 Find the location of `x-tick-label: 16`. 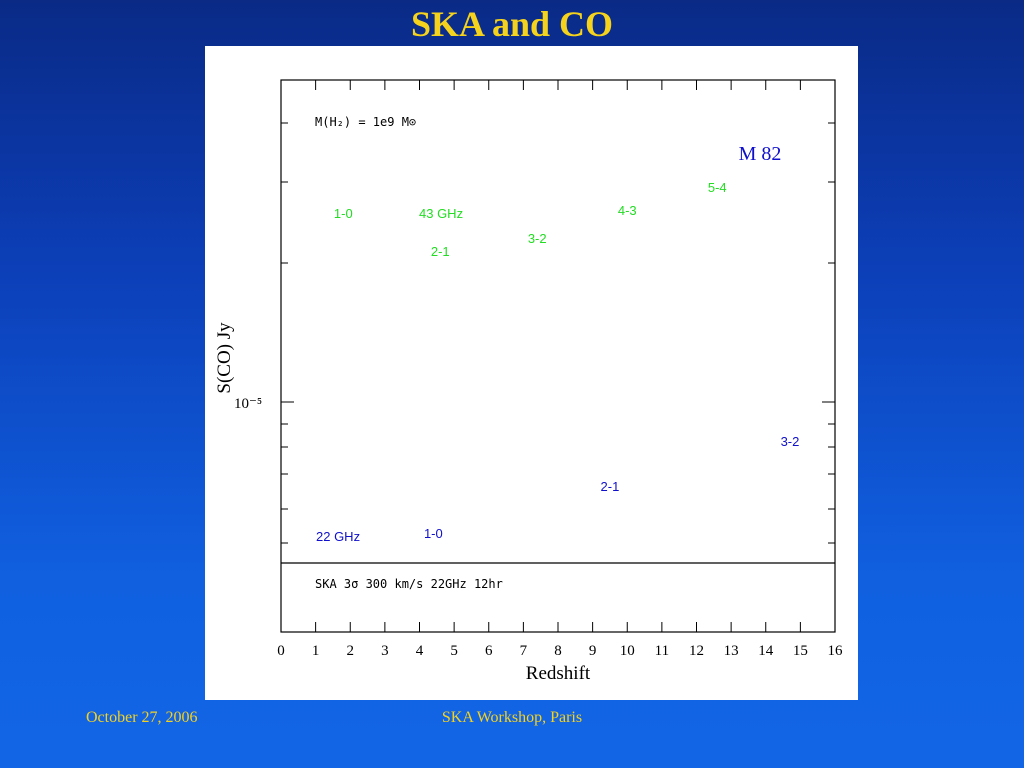

x-tick-label: 16 is located at coordinates (836, 651).